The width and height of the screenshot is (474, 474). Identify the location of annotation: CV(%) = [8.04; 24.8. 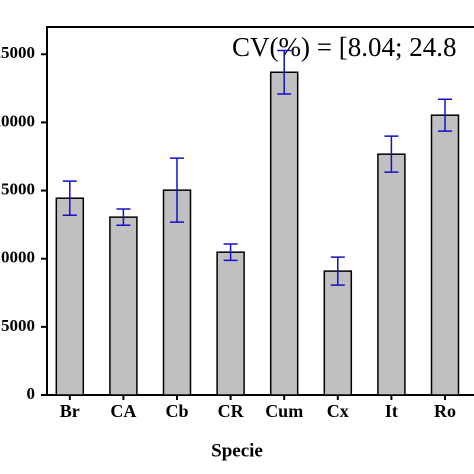
(344, 47).